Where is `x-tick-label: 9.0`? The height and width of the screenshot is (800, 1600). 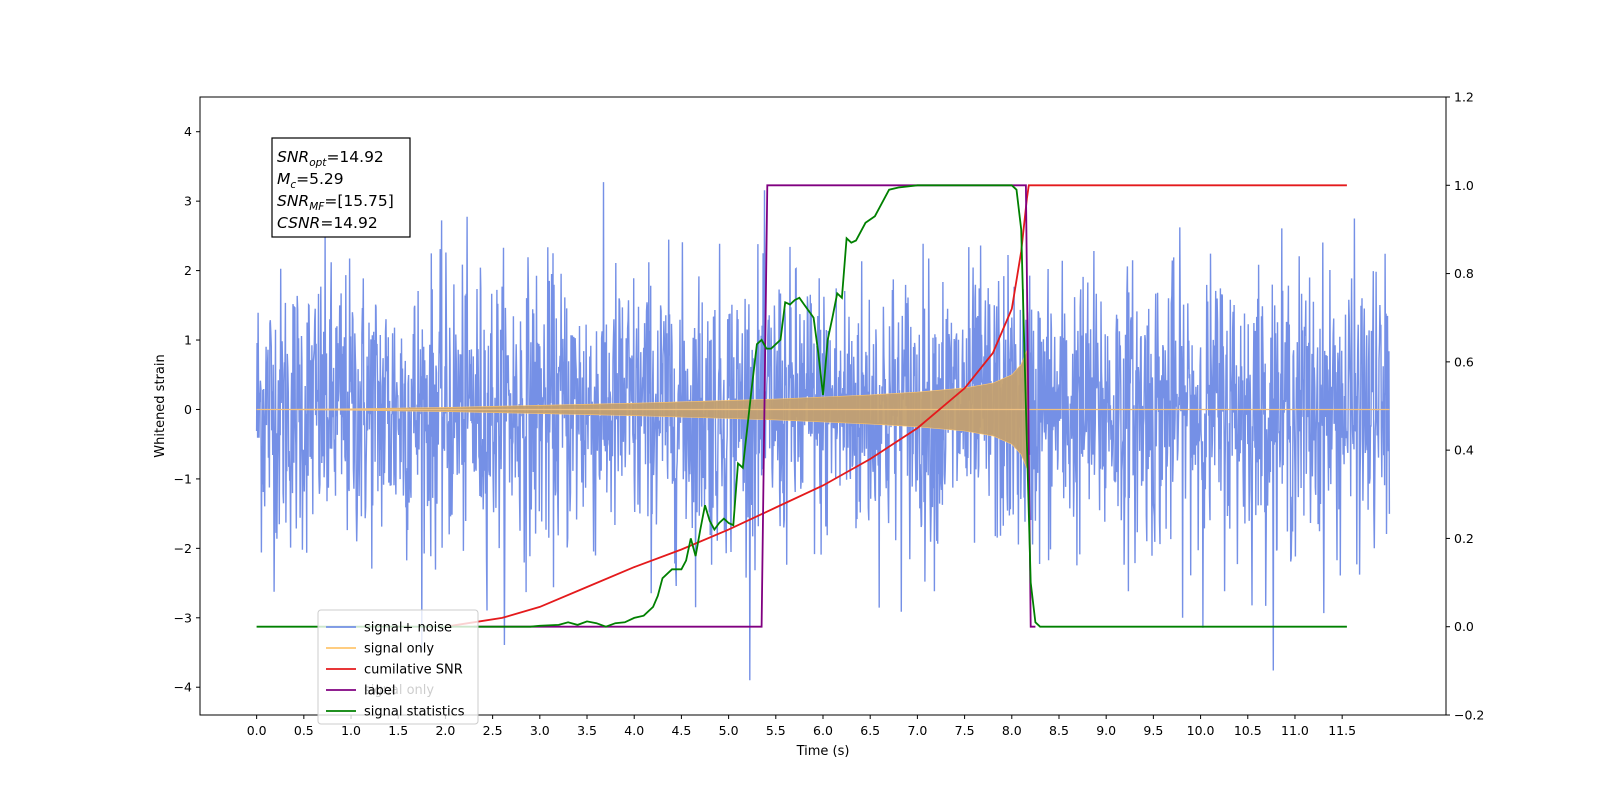
x-tick-label: 9.0 is located at coordinates (1106, 730).